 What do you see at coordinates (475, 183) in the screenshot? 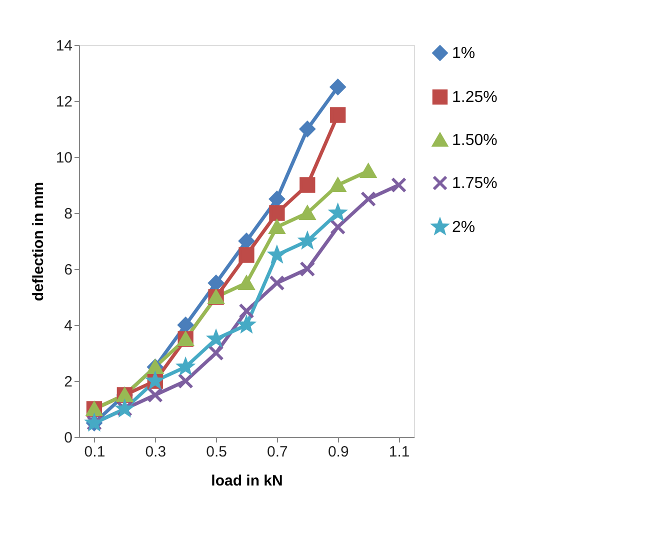
I see `legend-label: 1.75%` at bounding box center [475, 183].